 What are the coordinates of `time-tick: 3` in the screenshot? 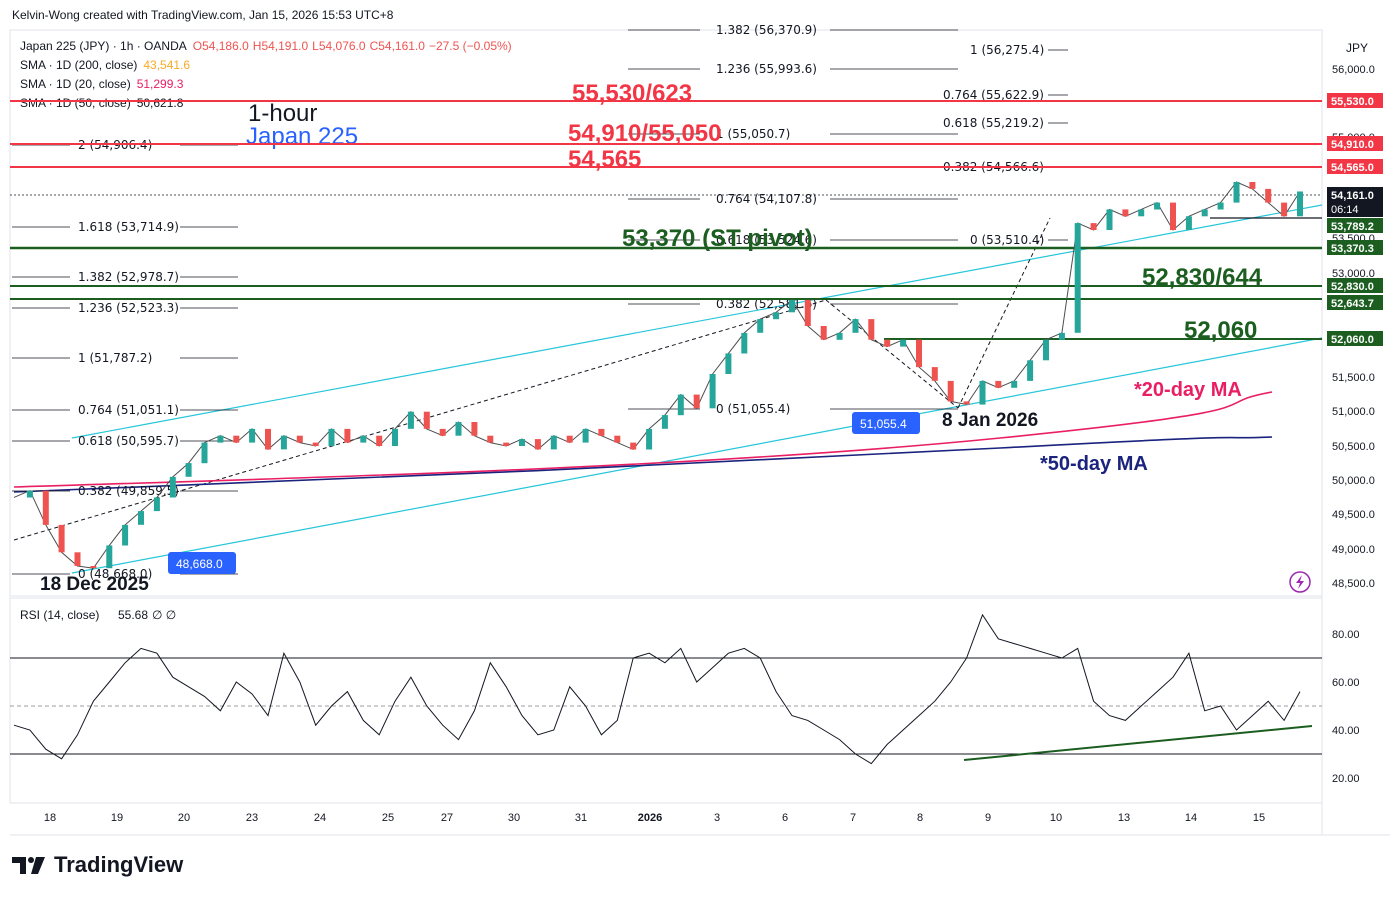 It's located at (717, 818).